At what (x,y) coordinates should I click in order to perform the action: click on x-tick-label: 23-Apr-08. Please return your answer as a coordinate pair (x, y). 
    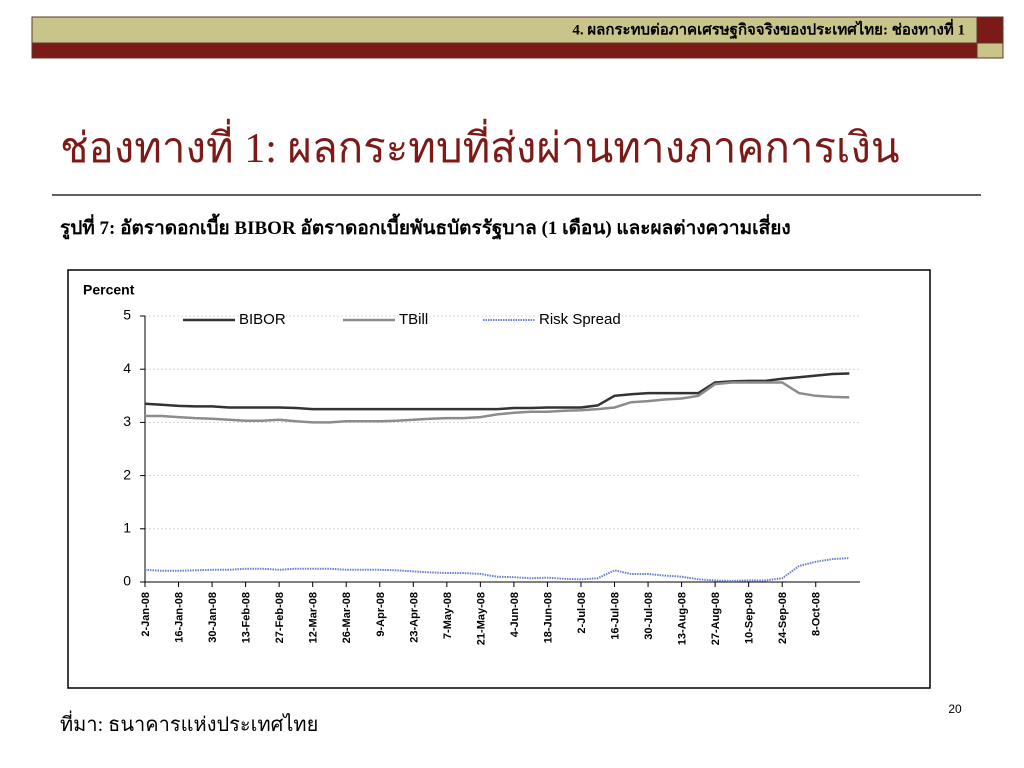
    Looking at the image, I should click on (414, 617).